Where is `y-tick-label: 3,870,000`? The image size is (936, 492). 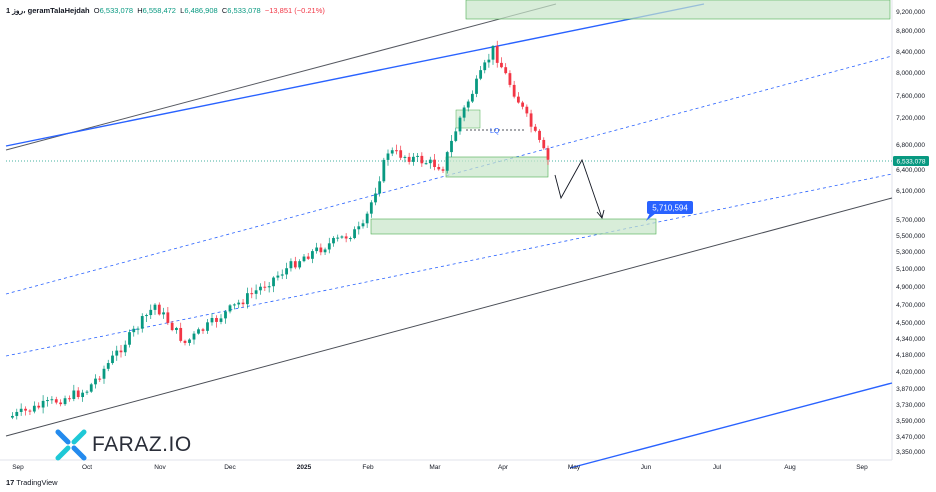 y-tick-label: 3,870,000 is located at coordinates (910, 389).